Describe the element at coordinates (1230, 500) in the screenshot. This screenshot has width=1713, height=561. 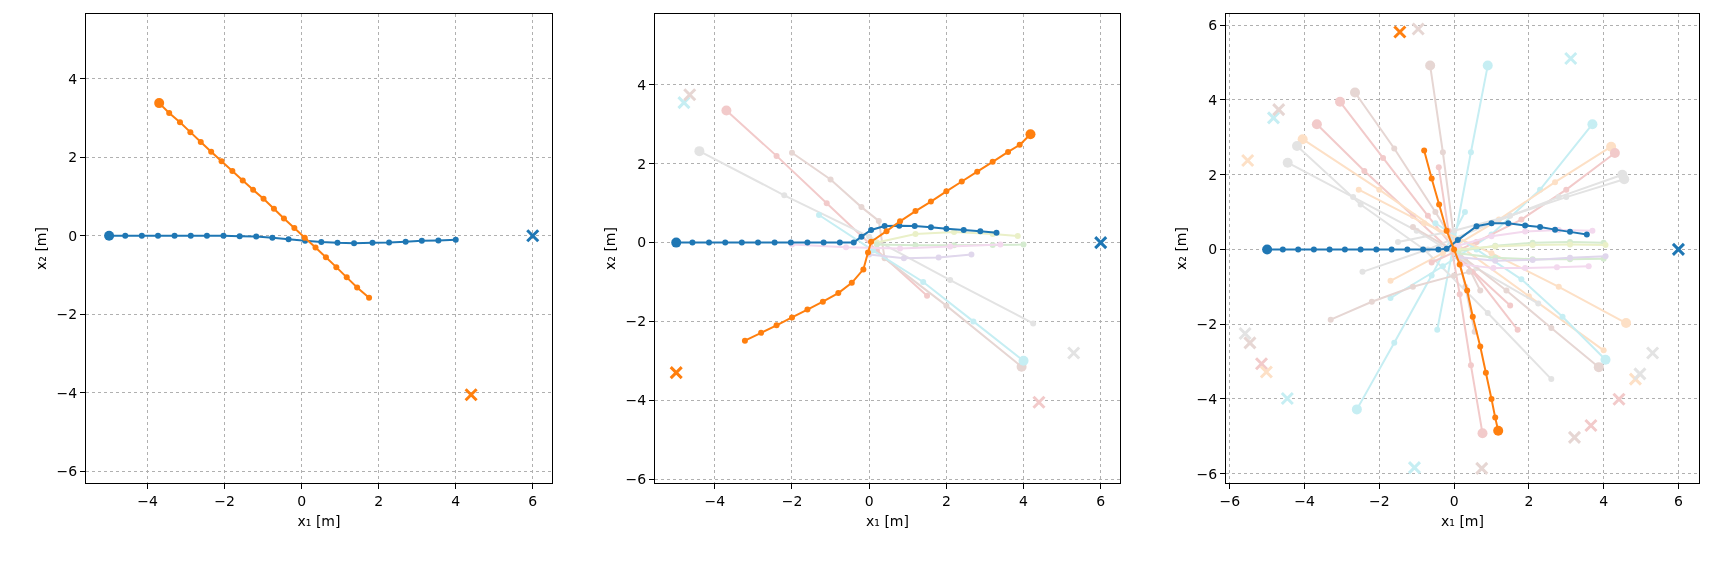
I see `x-tick-label: −6` at that location.